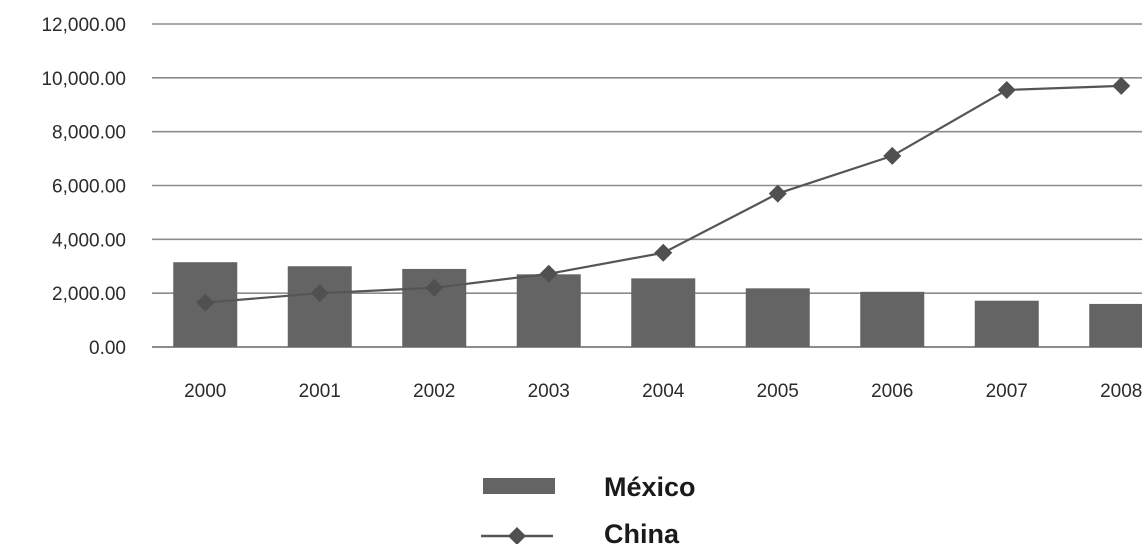  Describe the element at coordinates (588, 510) in the screenshot. I see `legend: México China` at that location.